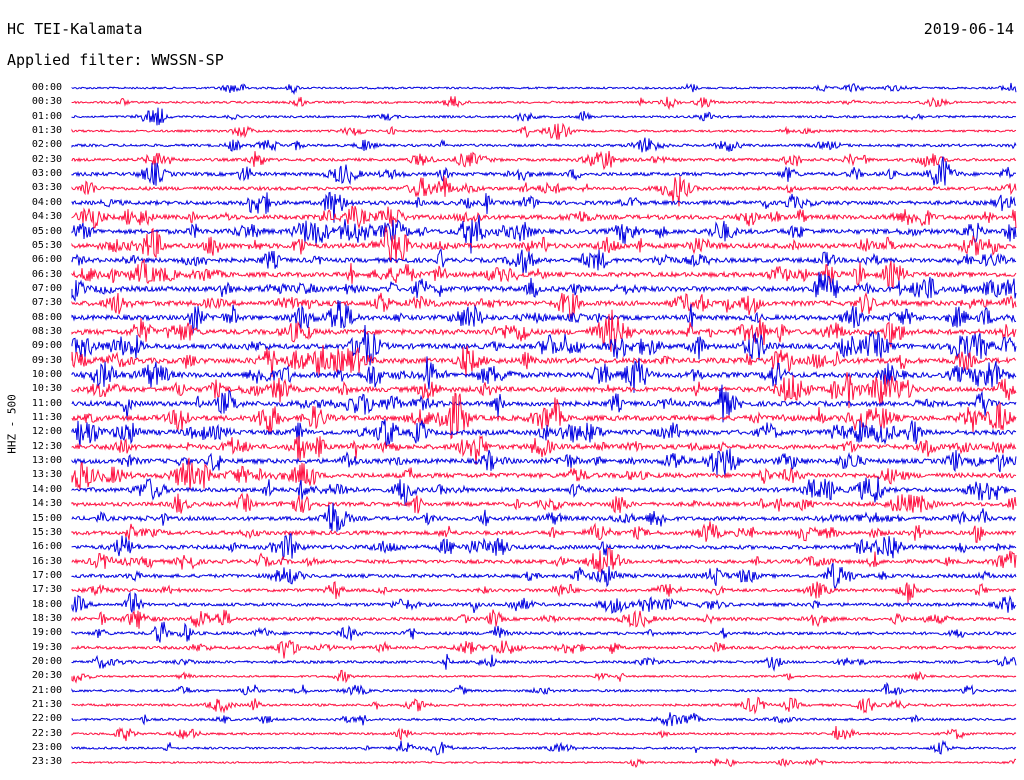 The image size is (1024, 780). I want to click on time-label: 21:00, so click(46, 690).